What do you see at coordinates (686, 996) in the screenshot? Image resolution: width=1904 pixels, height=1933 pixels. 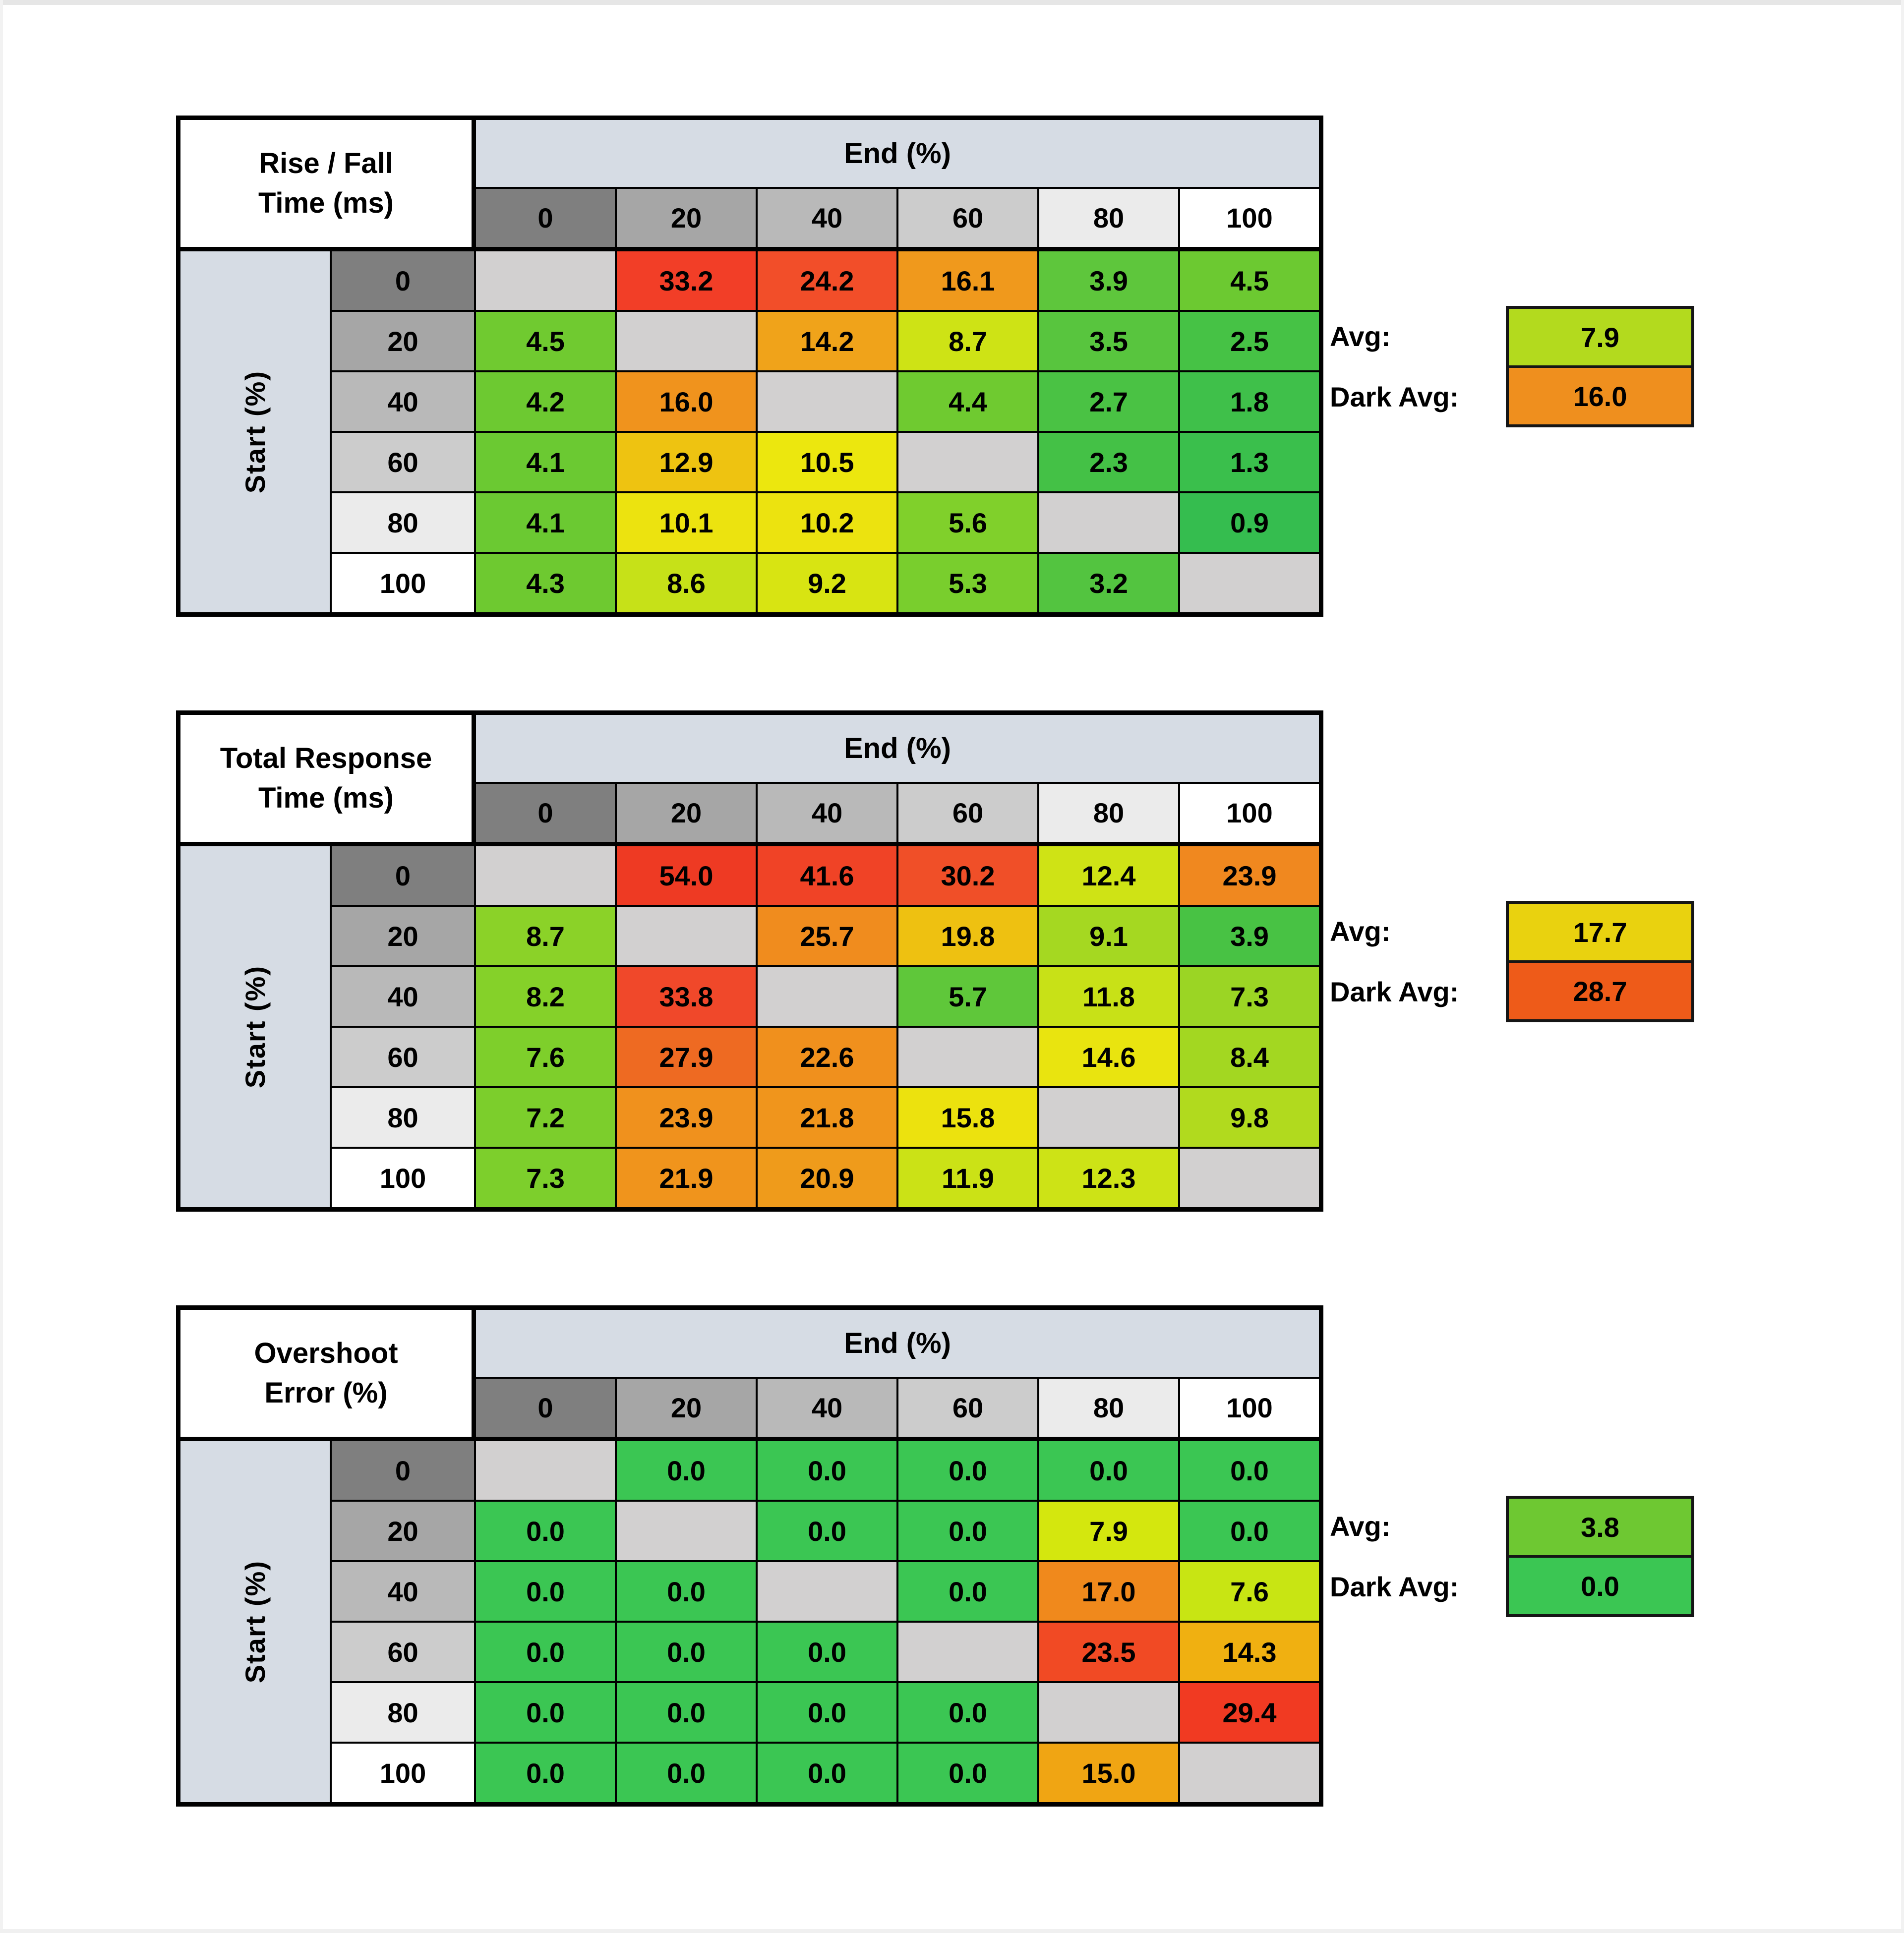 I see `heatmap-cell: 33.8` at bounding box center [686, 996].